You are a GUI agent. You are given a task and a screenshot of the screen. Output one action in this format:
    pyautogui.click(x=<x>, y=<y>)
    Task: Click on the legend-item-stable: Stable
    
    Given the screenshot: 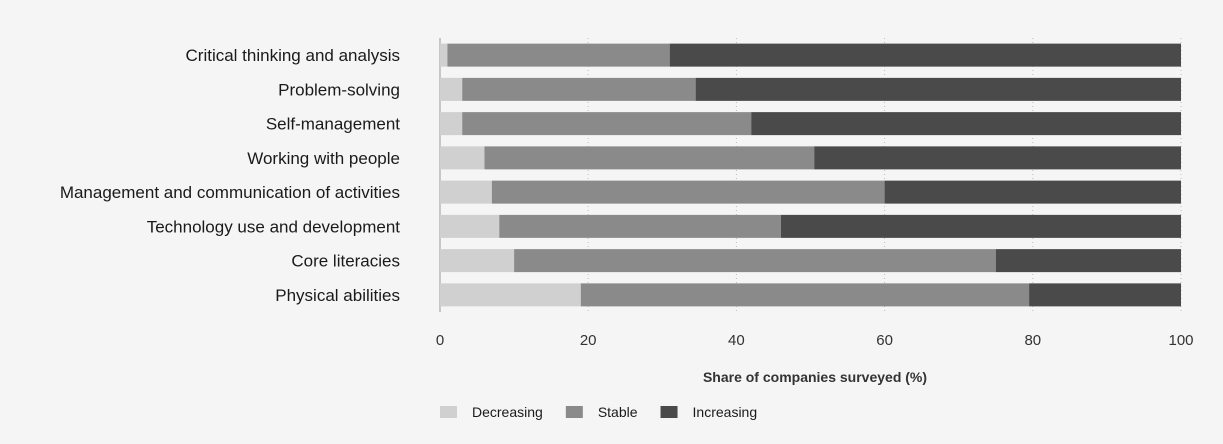 What is the action you would take?
    pyautogui.click(x=601, y=412)
    